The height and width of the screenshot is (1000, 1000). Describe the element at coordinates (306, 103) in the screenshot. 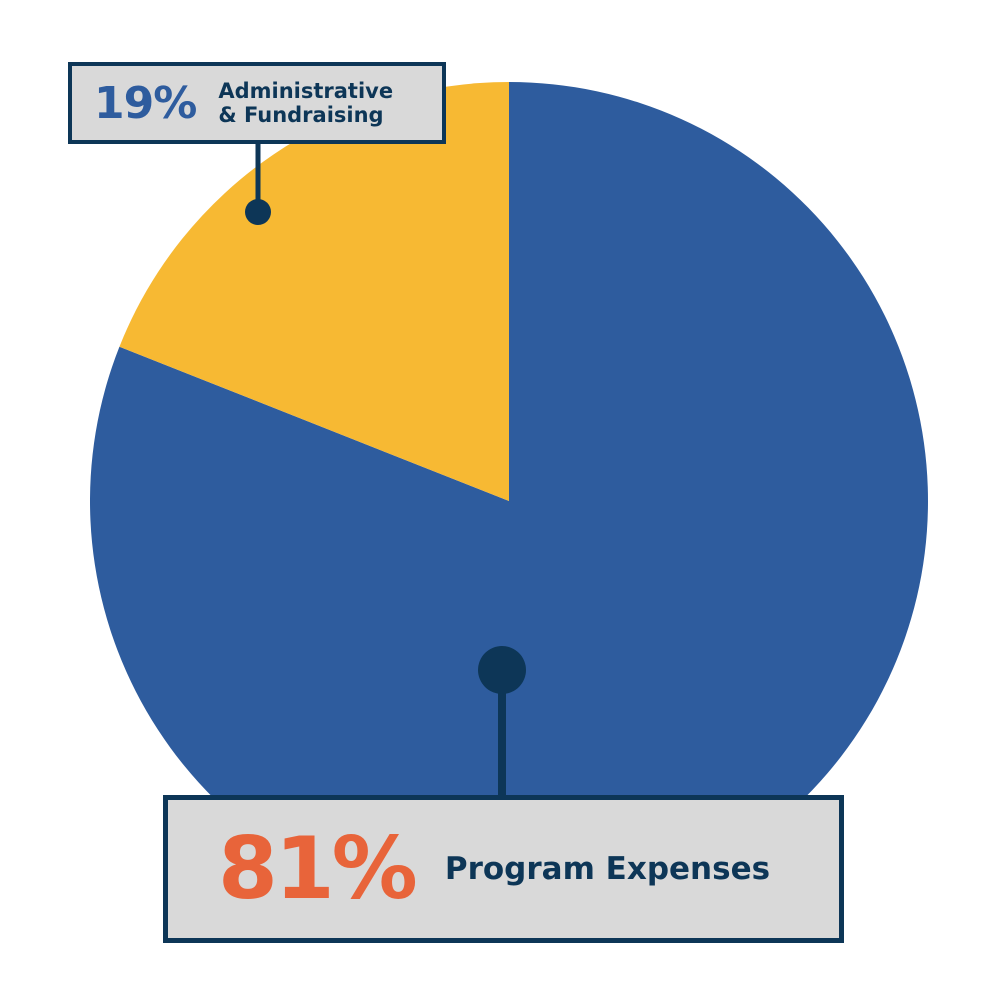

I see `category-label: Administrative & Fundraising` at that location.